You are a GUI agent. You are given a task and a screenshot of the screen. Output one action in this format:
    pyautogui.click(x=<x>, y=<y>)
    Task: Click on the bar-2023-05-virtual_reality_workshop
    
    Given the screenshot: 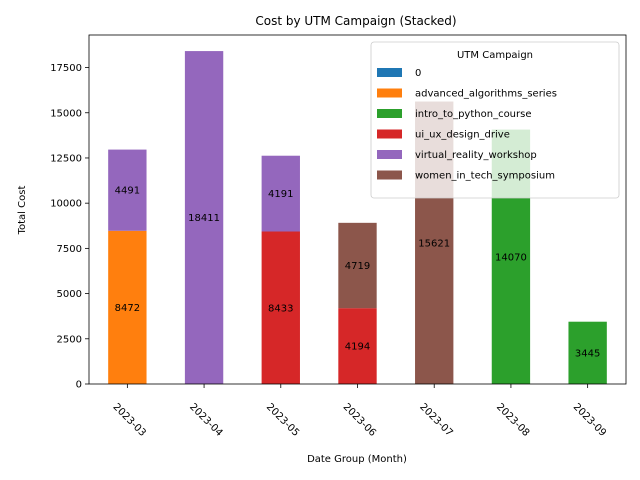 What is the action you would take?
    pyautogui.click(x=280, y=193)
    